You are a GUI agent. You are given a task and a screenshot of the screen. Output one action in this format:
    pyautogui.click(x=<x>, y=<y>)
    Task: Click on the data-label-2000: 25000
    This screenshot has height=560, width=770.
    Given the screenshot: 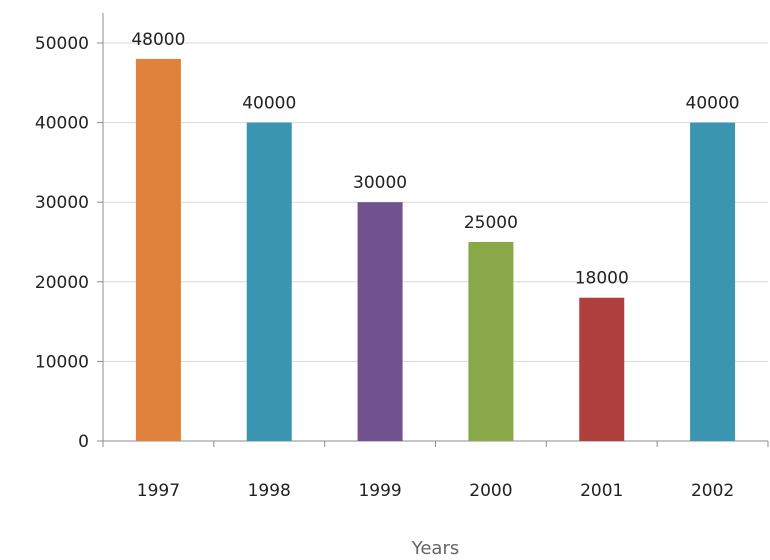 What is the action you would take?
    pyautogui.click(x=491, y=223)
    